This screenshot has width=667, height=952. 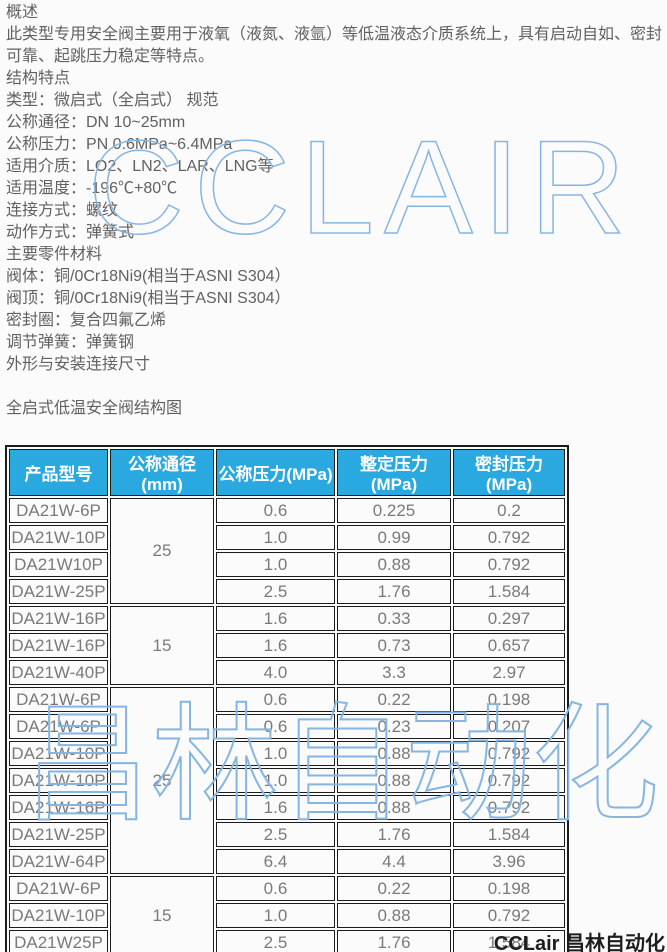 I want to click on set-pressure-cell: 0.33, so click(x=394, y=618).